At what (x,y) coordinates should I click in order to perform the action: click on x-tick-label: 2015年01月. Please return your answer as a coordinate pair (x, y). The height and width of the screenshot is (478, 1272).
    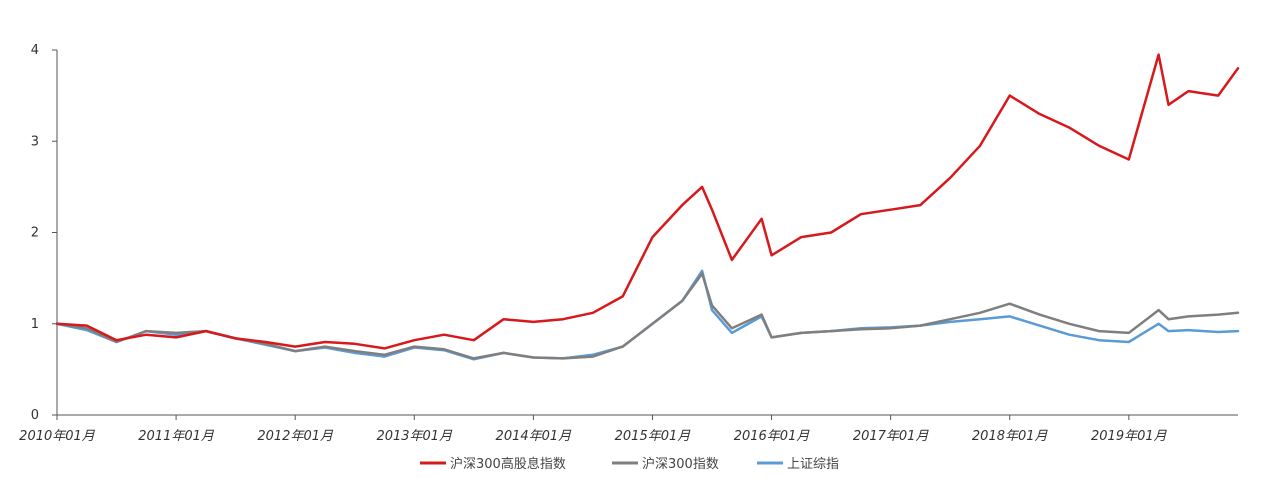
    Looking at the image, I should click on (653, 436).